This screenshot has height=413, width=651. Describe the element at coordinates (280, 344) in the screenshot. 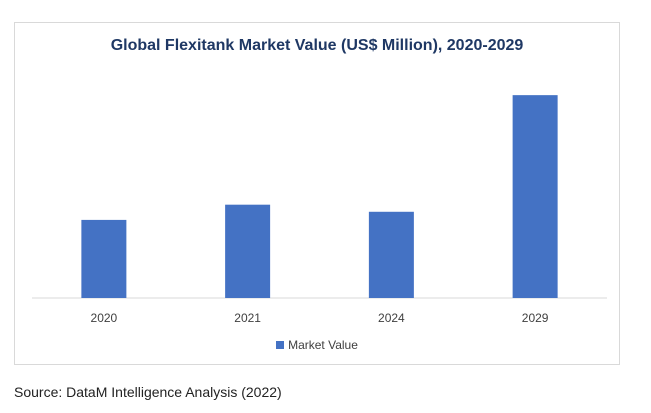

I see `legend-swatch` at that location.